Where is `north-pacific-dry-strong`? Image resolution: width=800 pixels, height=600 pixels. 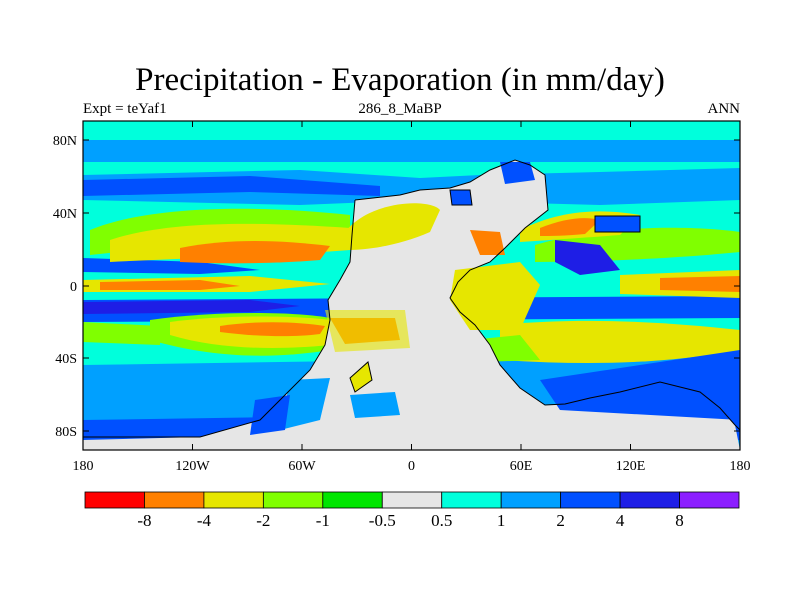 north-pacific-dry-strong is located at coordinates (255, 252).